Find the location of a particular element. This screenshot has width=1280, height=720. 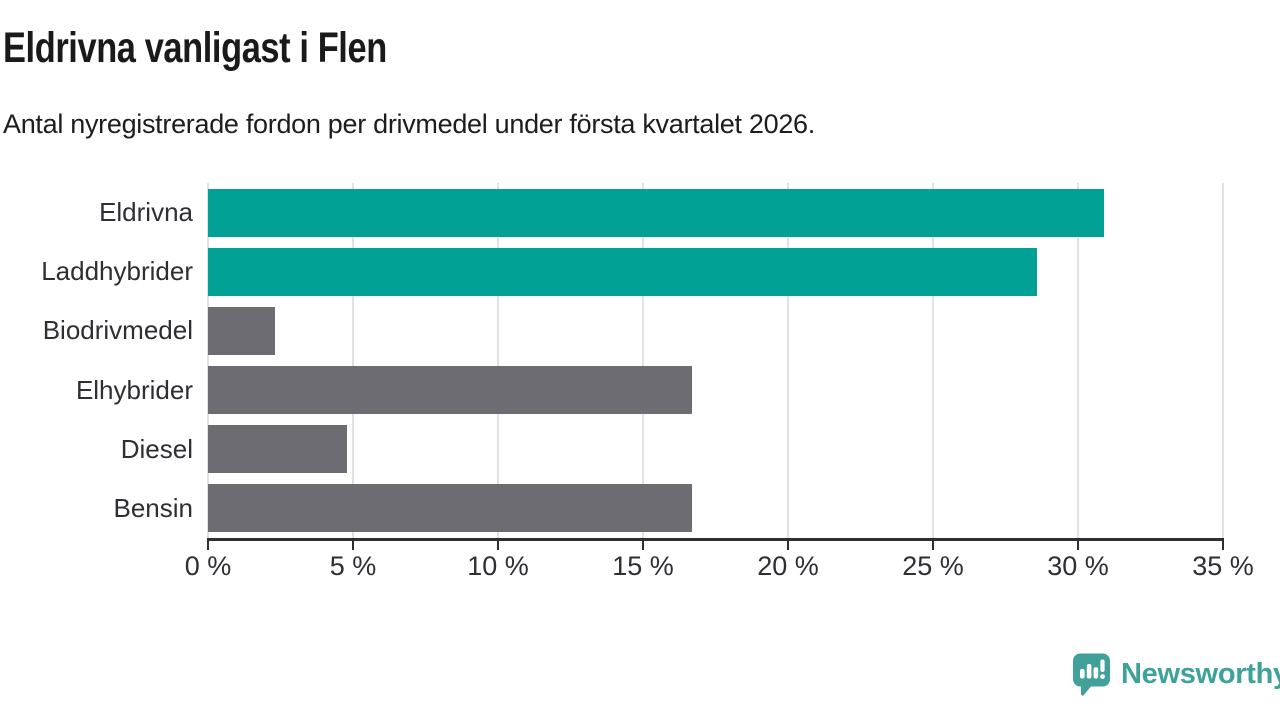

x-axis-line is located at coordinates (715, 539).